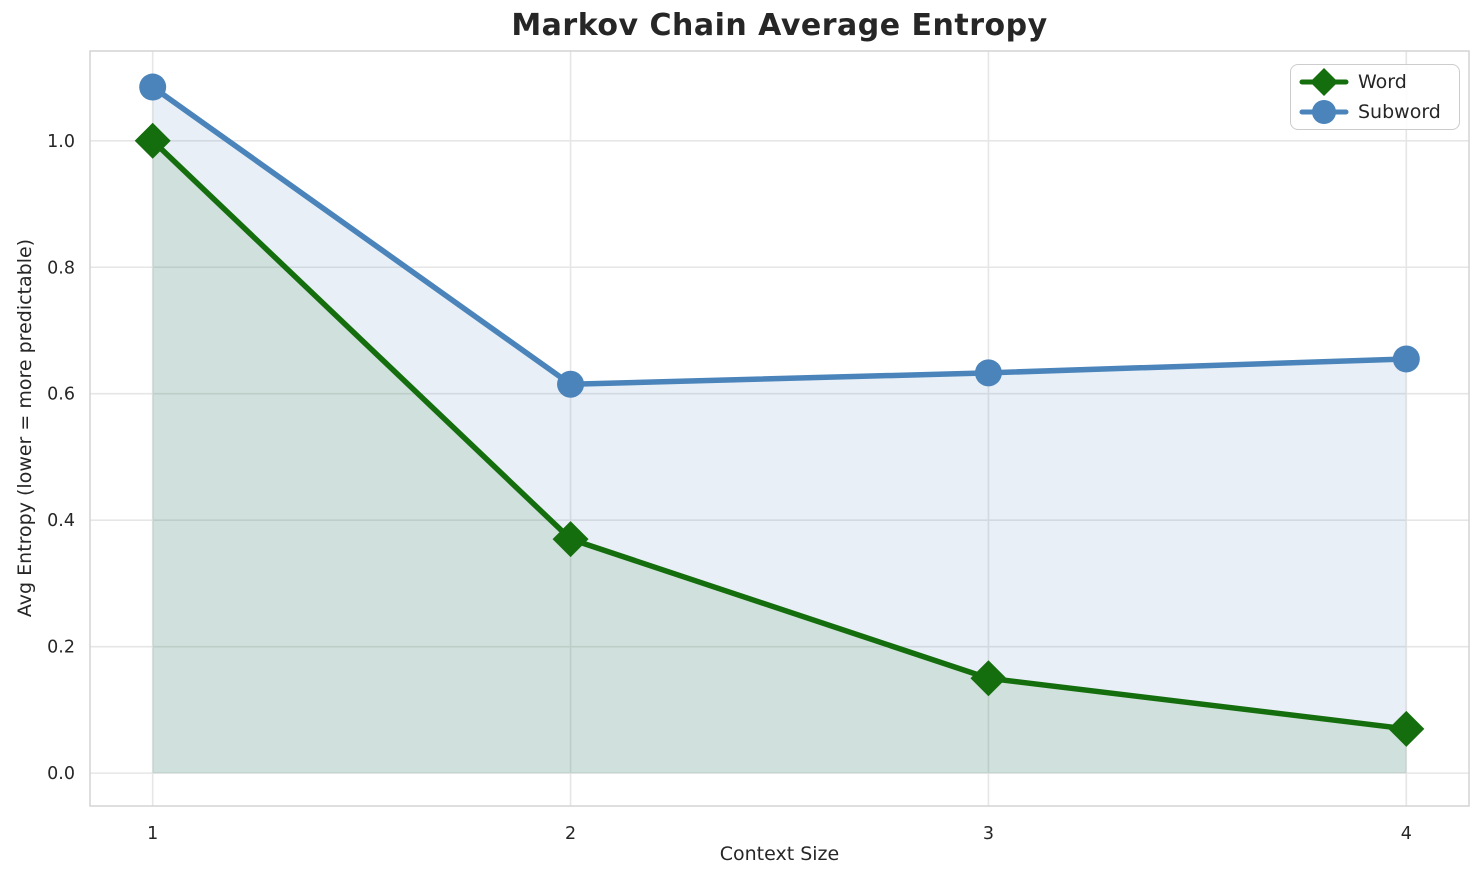 This screenshot has height=885, width=1484. I want to click on legend-item-subword: Subword, so click(1375, 112).